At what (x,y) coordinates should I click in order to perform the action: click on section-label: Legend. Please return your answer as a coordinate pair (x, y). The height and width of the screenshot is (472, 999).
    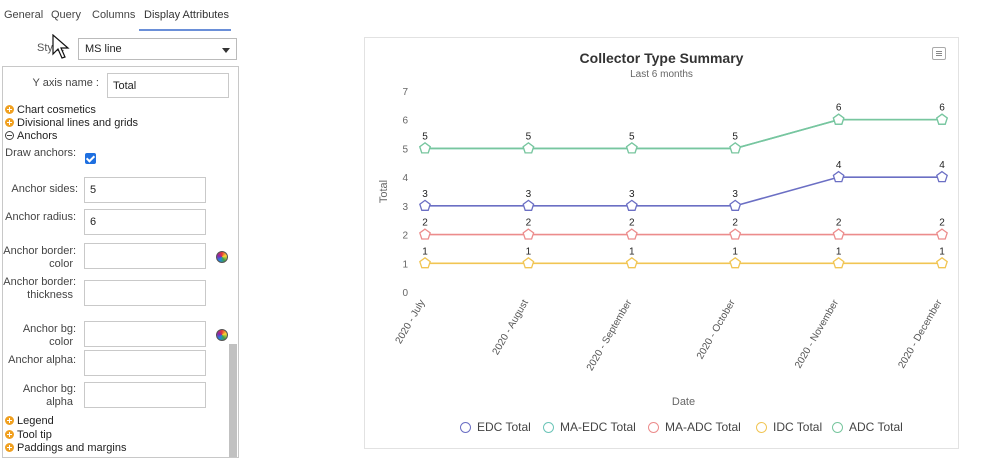
    Looking at the image, I should click on (35, 421).